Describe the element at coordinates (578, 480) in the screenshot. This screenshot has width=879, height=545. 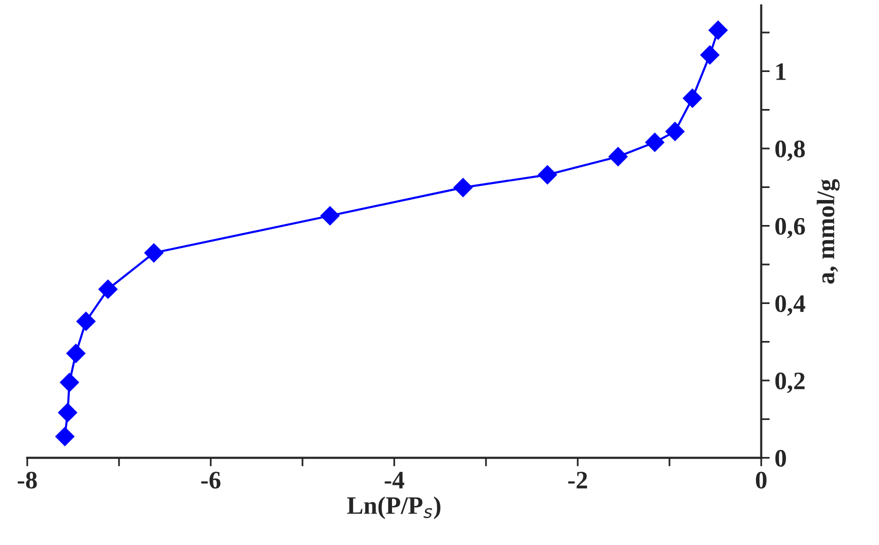
I see `x-tick-label: -2` at that location.